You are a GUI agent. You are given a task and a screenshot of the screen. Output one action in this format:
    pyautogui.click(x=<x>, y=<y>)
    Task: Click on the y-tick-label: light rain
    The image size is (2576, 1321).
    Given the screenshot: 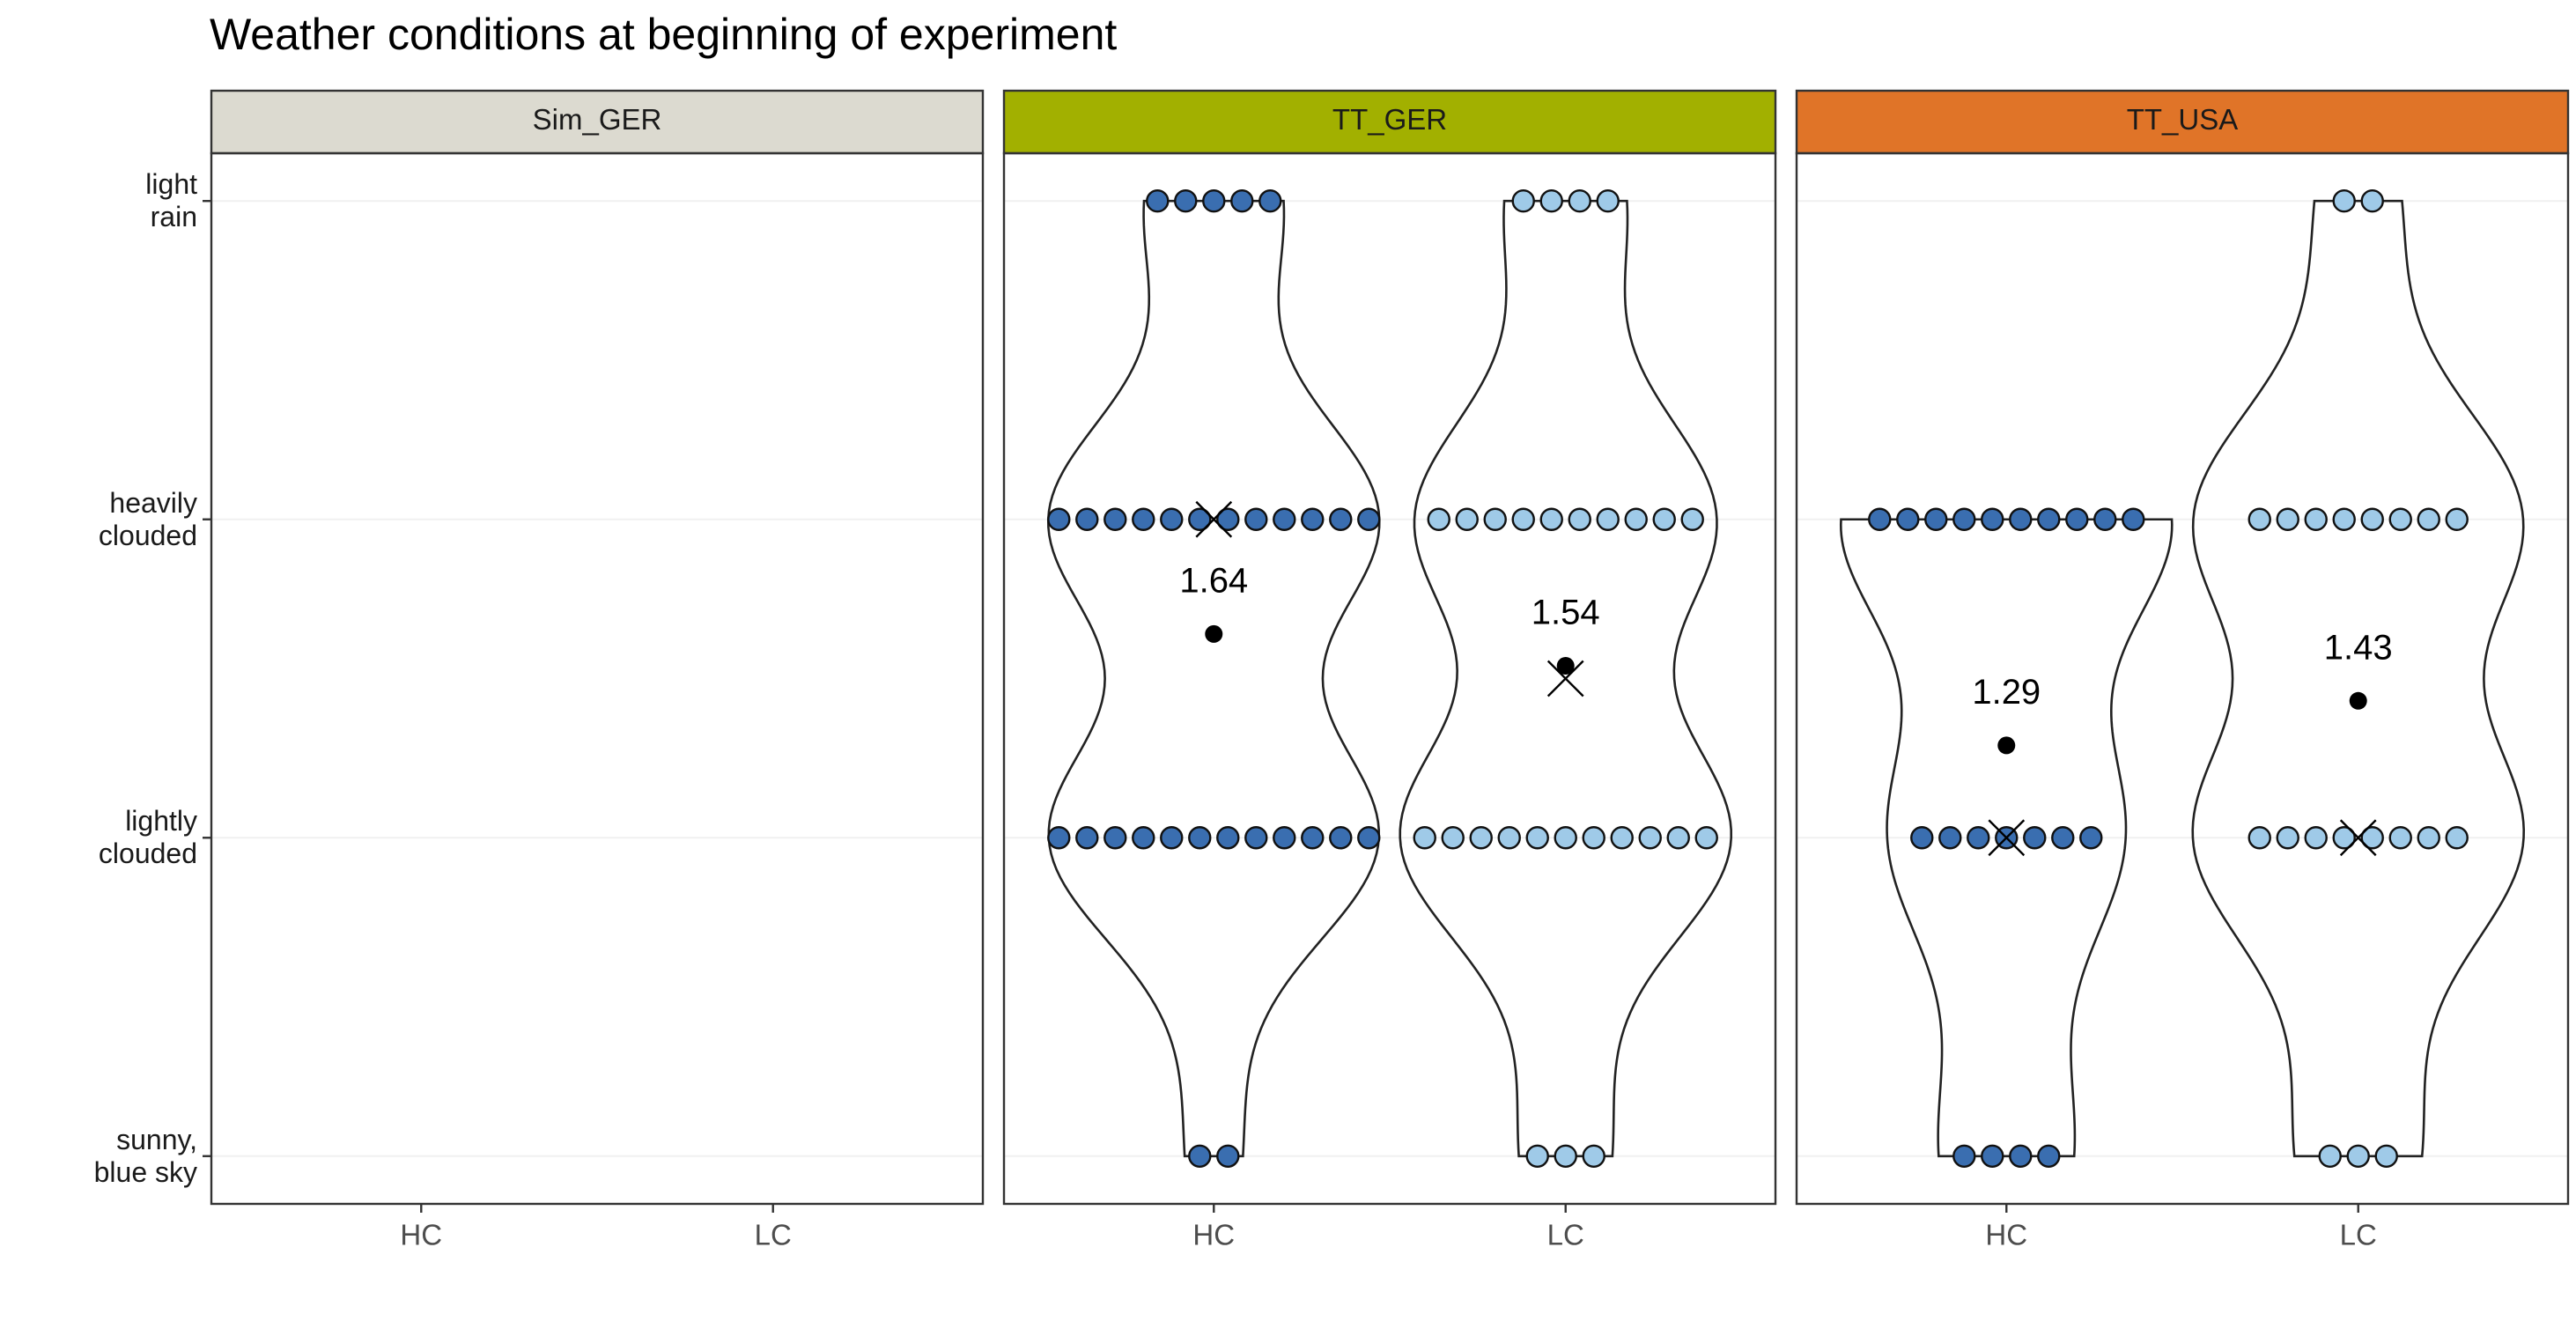 What is the action you would take?
    pyautogui.click(x=171, y=201)
    